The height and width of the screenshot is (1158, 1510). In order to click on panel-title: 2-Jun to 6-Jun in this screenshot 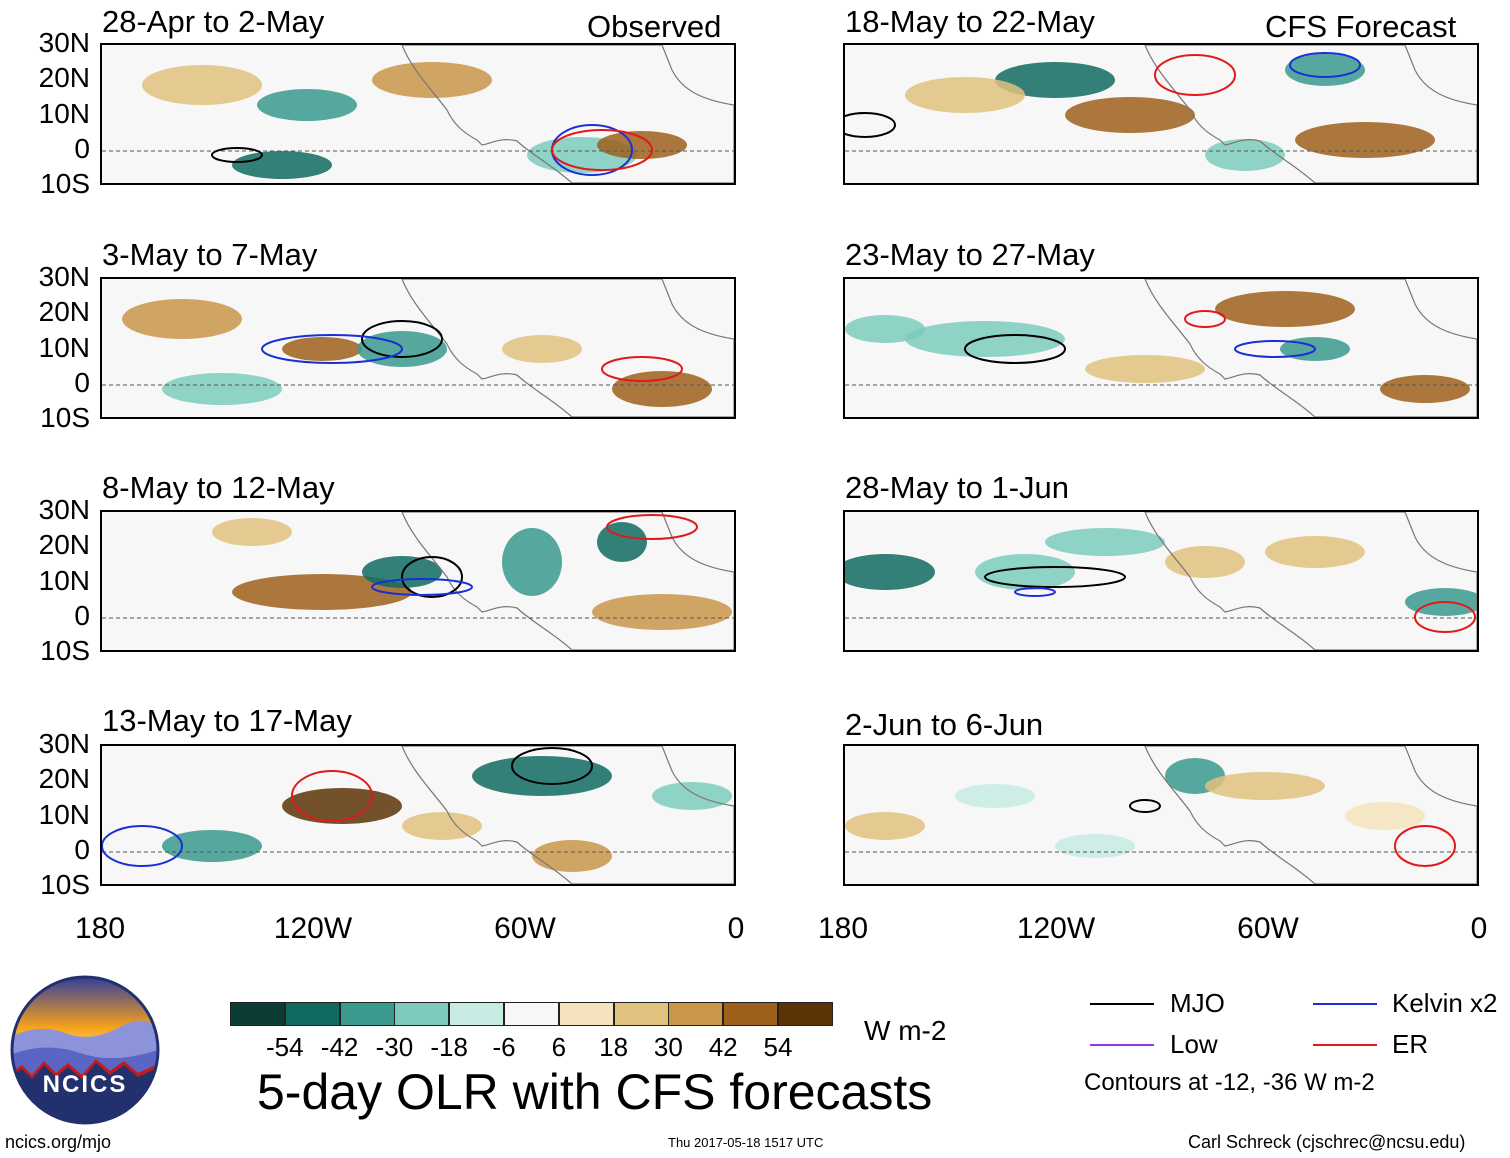, I will do `click(944, 724)`.